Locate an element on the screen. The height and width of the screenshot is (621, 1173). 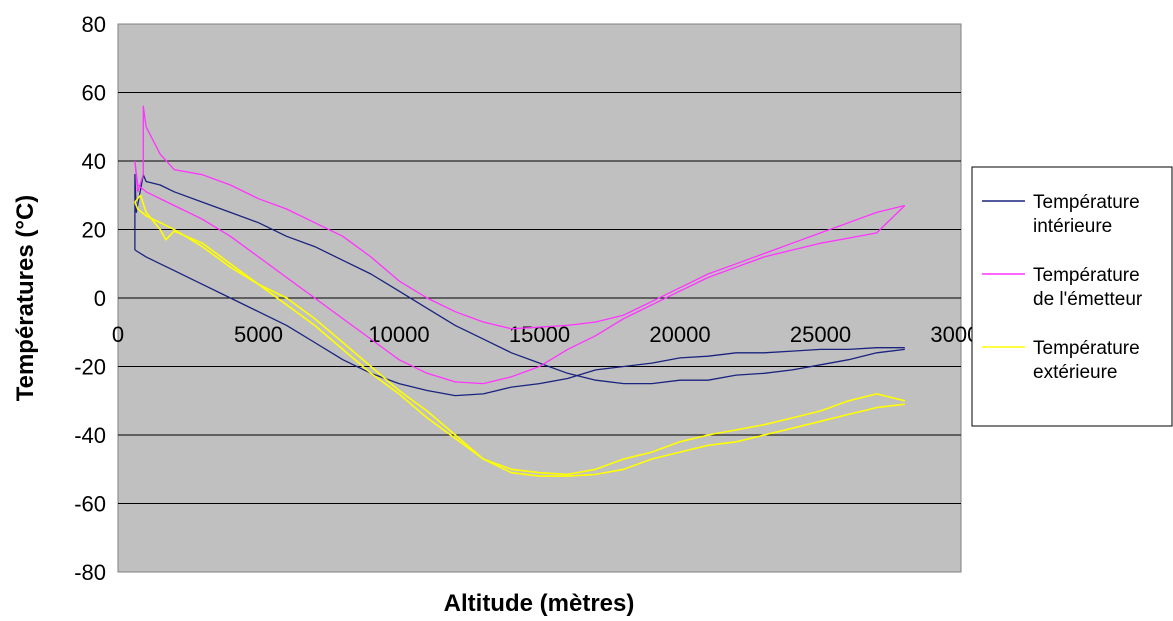
x-tick-label: 20000 is located at coordinates (679, 334).